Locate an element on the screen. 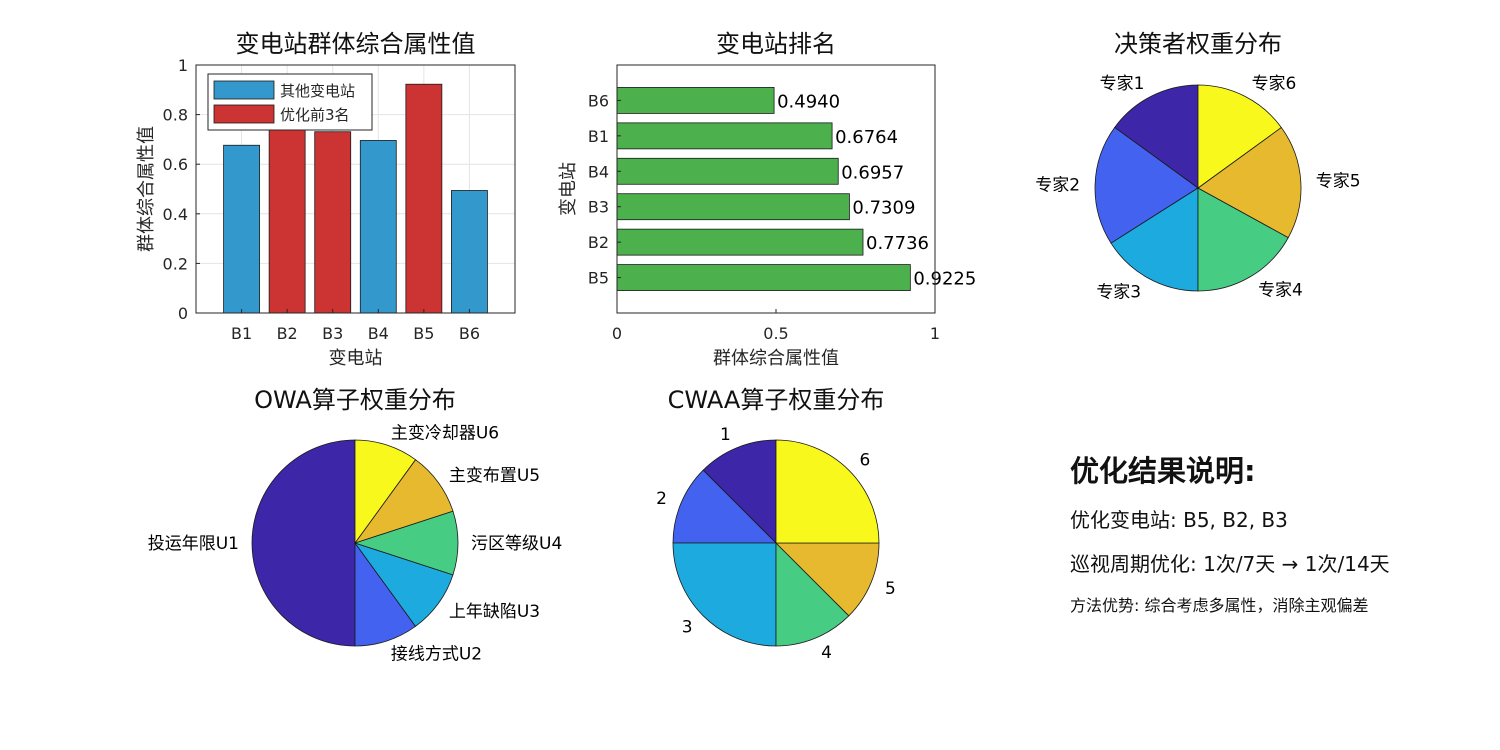  summary-title: 优化结果说明: is located at coordinates (1163, 471).